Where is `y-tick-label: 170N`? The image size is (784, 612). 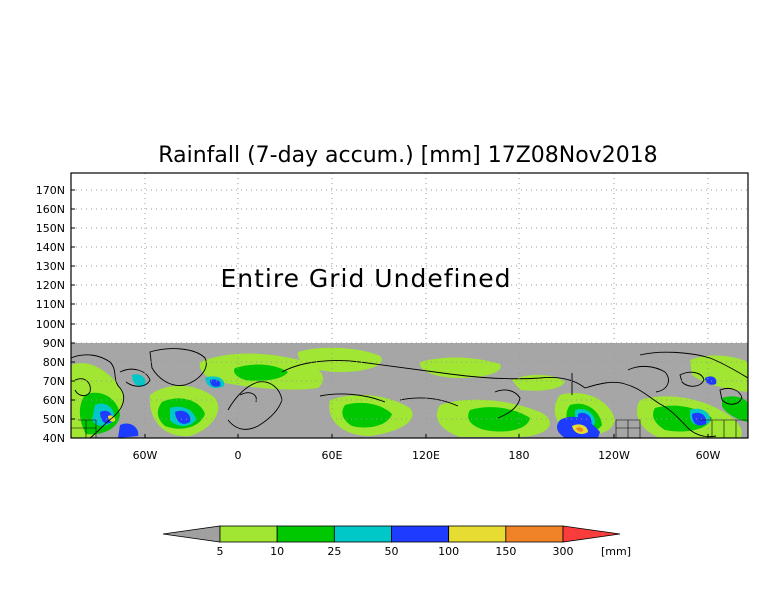 y-tick-label: 170N is located at coordinates (50, 190).